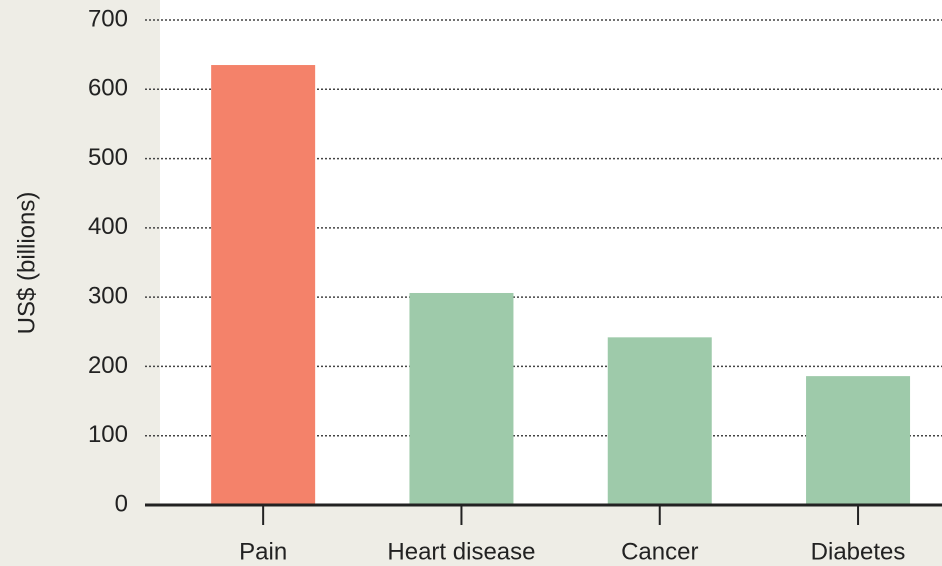 The width and height of the screenshot is (942, 566). I want to click on x-tick-label: Pain, so click(263, 551).